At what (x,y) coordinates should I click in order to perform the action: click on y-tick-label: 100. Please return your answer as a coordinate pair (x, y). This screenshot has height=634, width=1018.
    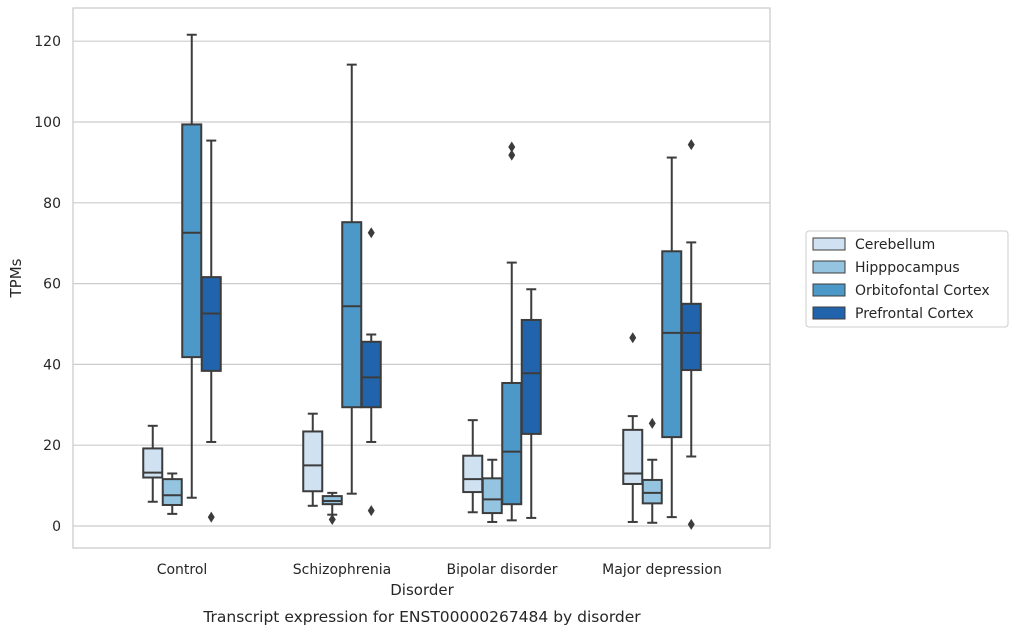
    Looking at the image, I should click on (47, 123).